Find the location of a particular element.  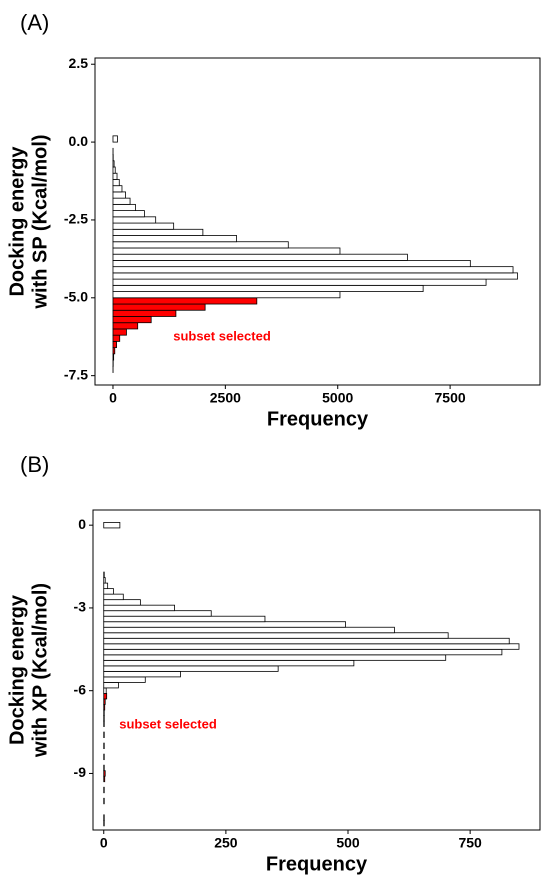

y-tick-label: 2.5 is located at coordinates (79, 63).